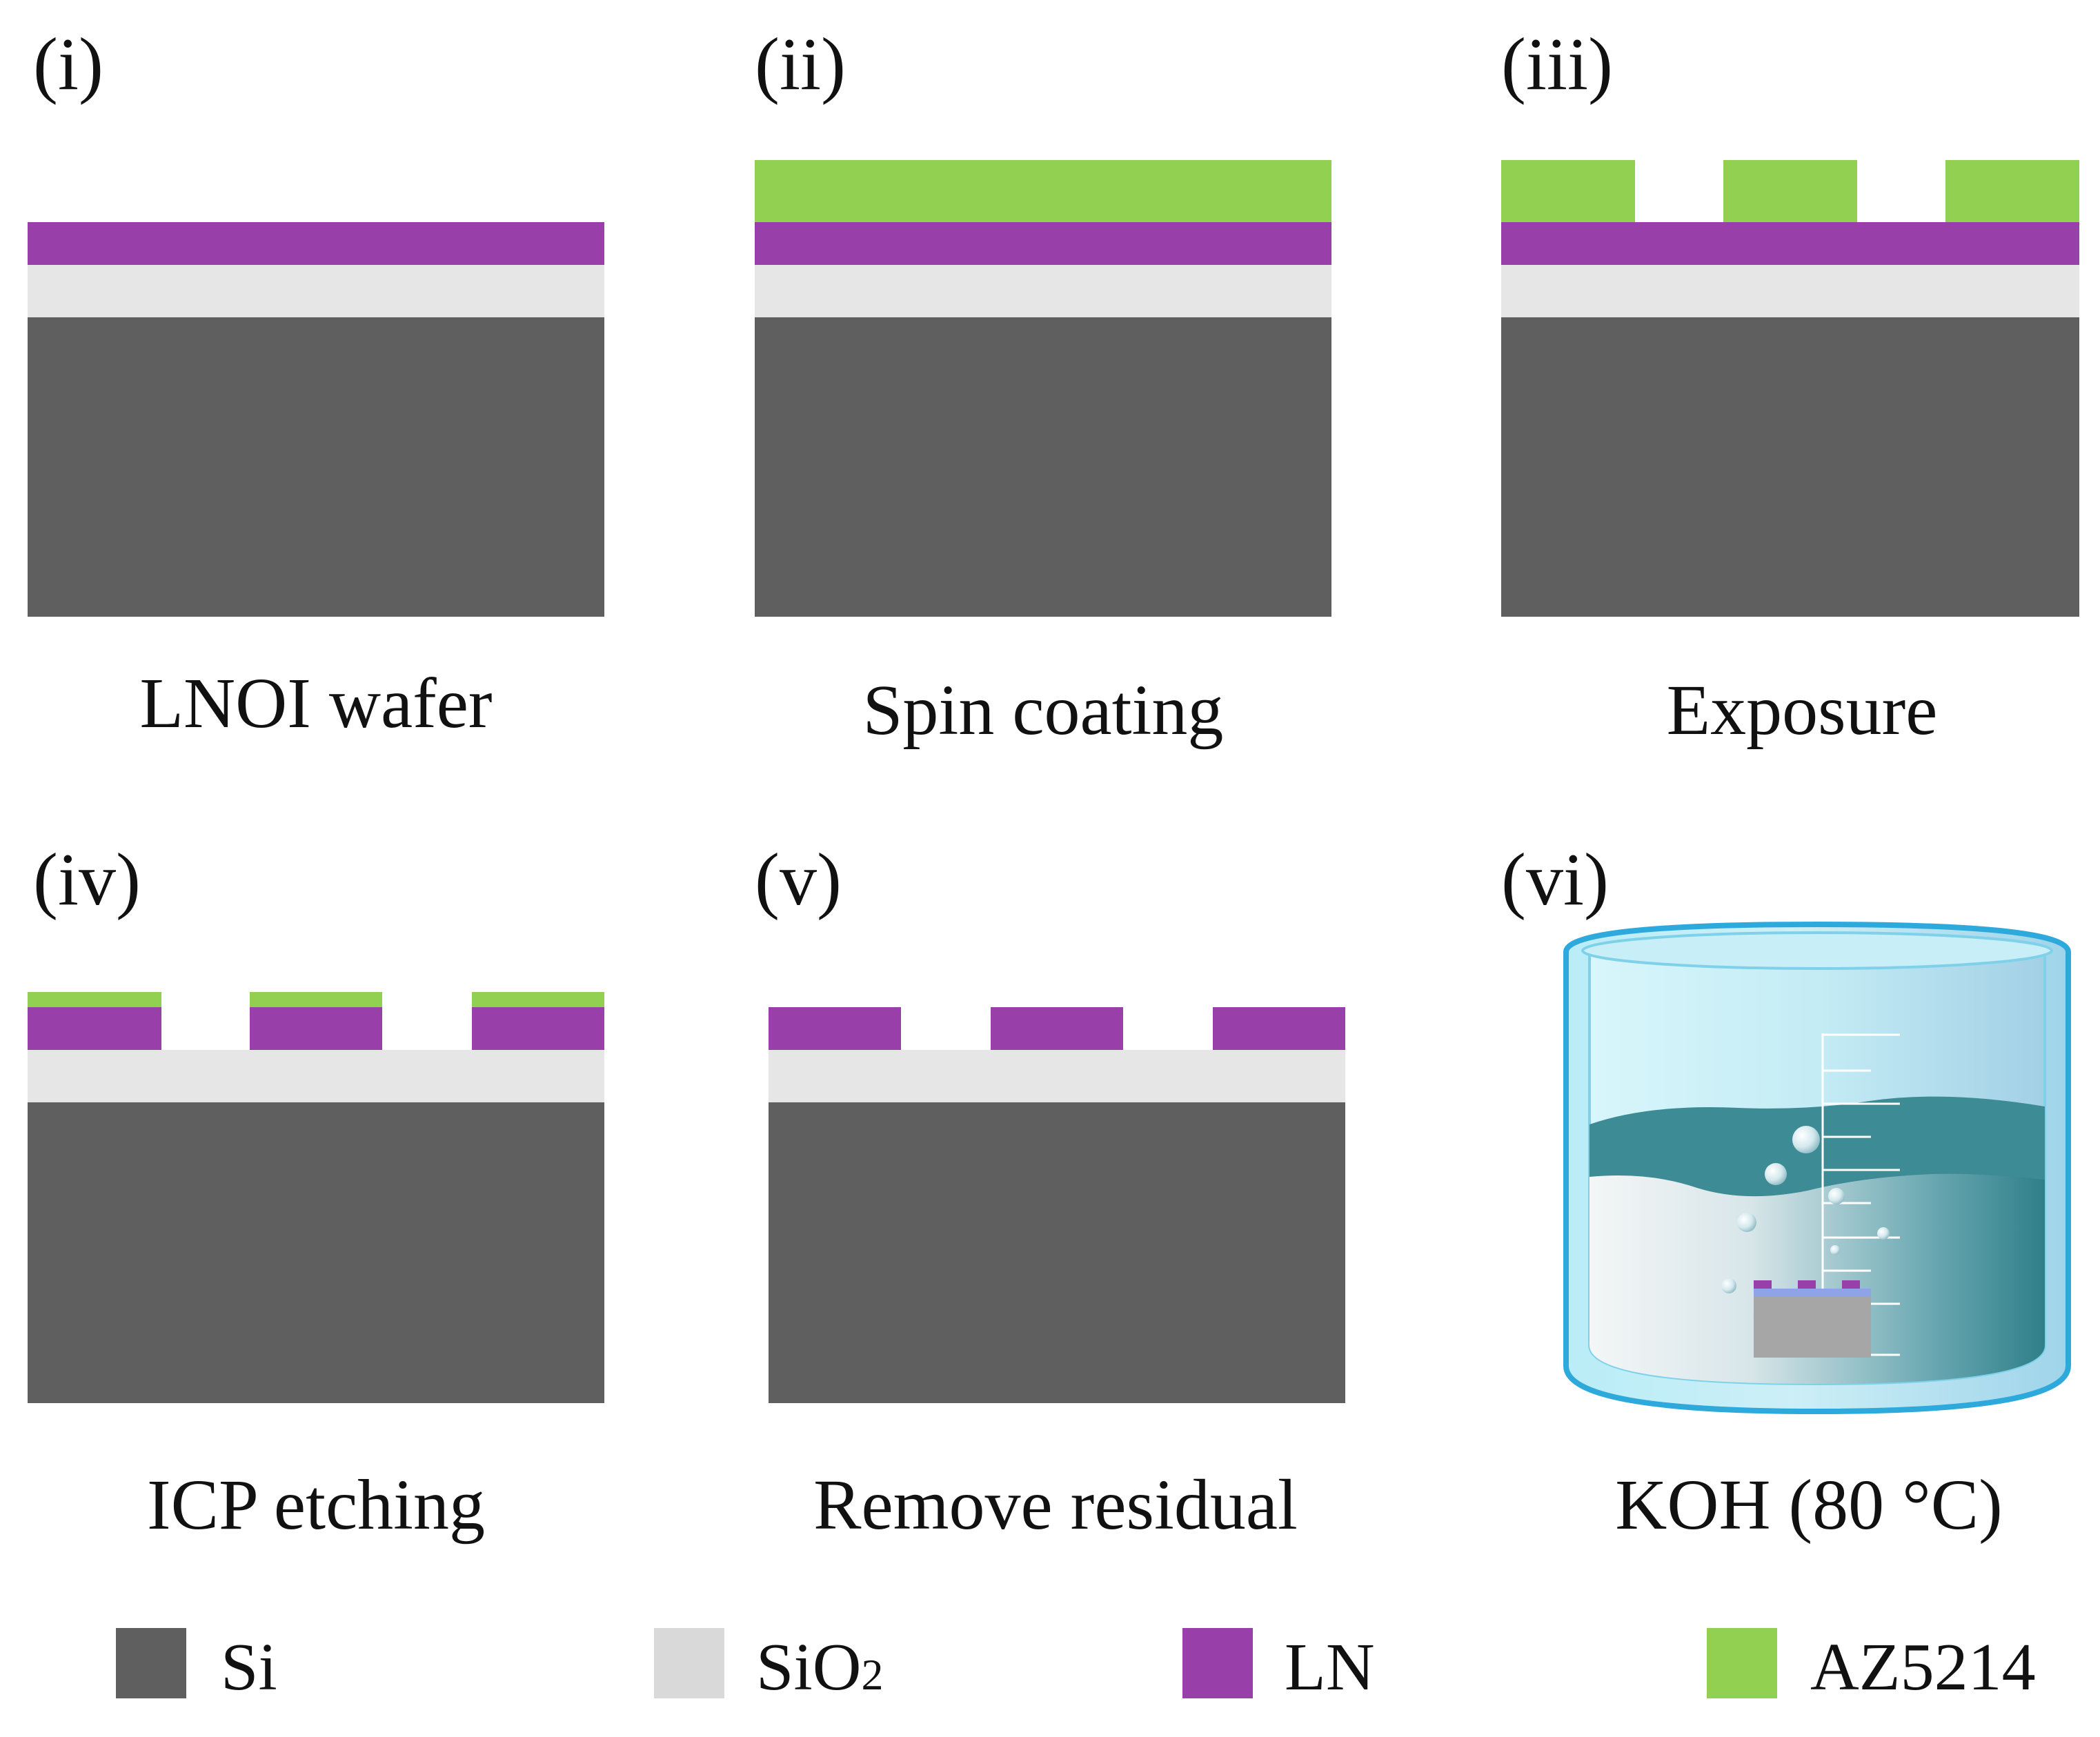  Describe the element at coordinates (1217, 1663) in the screenshot. I see `legend-swatch-ln` at that location.